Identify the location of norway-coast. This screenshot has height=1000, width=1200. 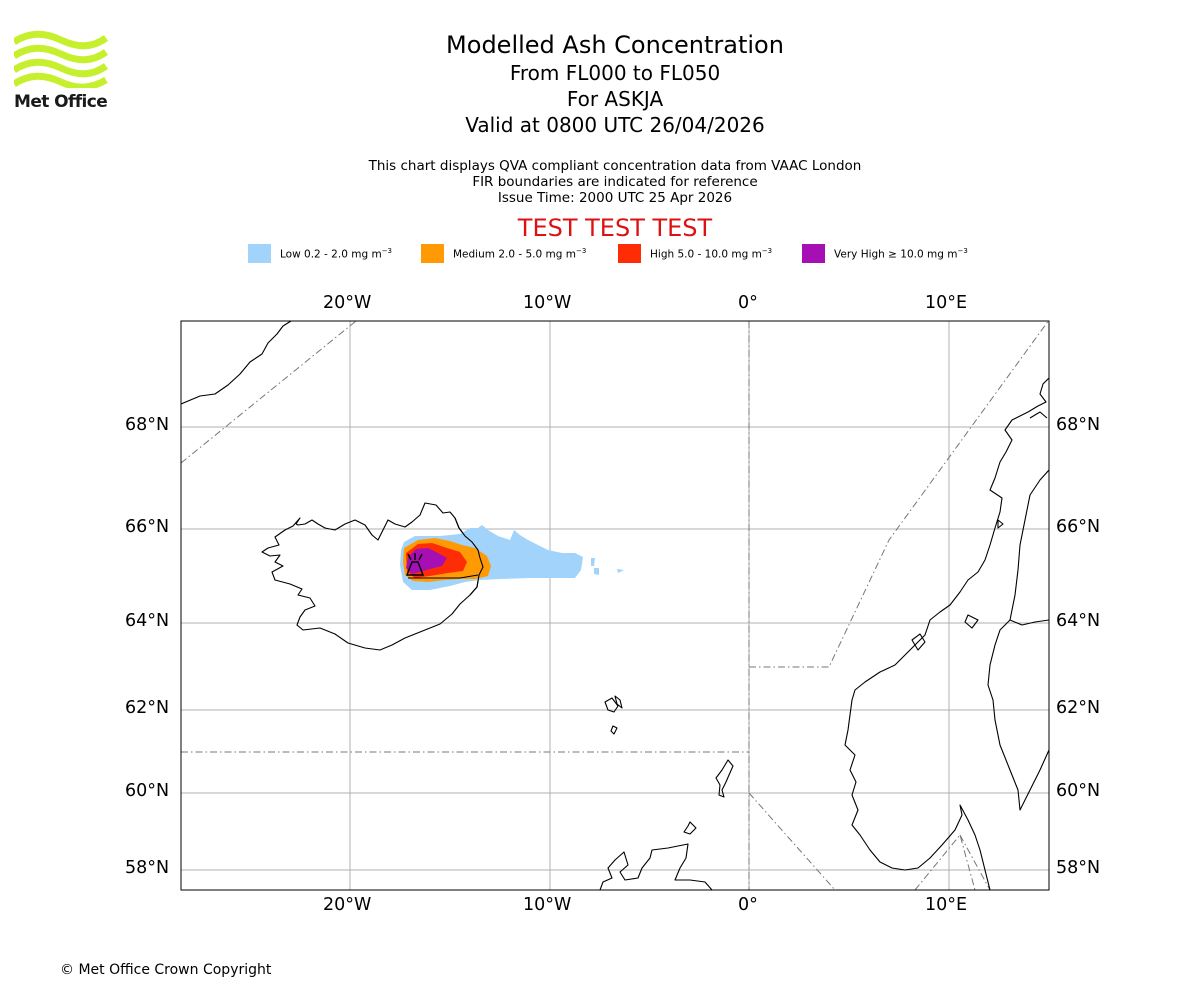
(946, 633).